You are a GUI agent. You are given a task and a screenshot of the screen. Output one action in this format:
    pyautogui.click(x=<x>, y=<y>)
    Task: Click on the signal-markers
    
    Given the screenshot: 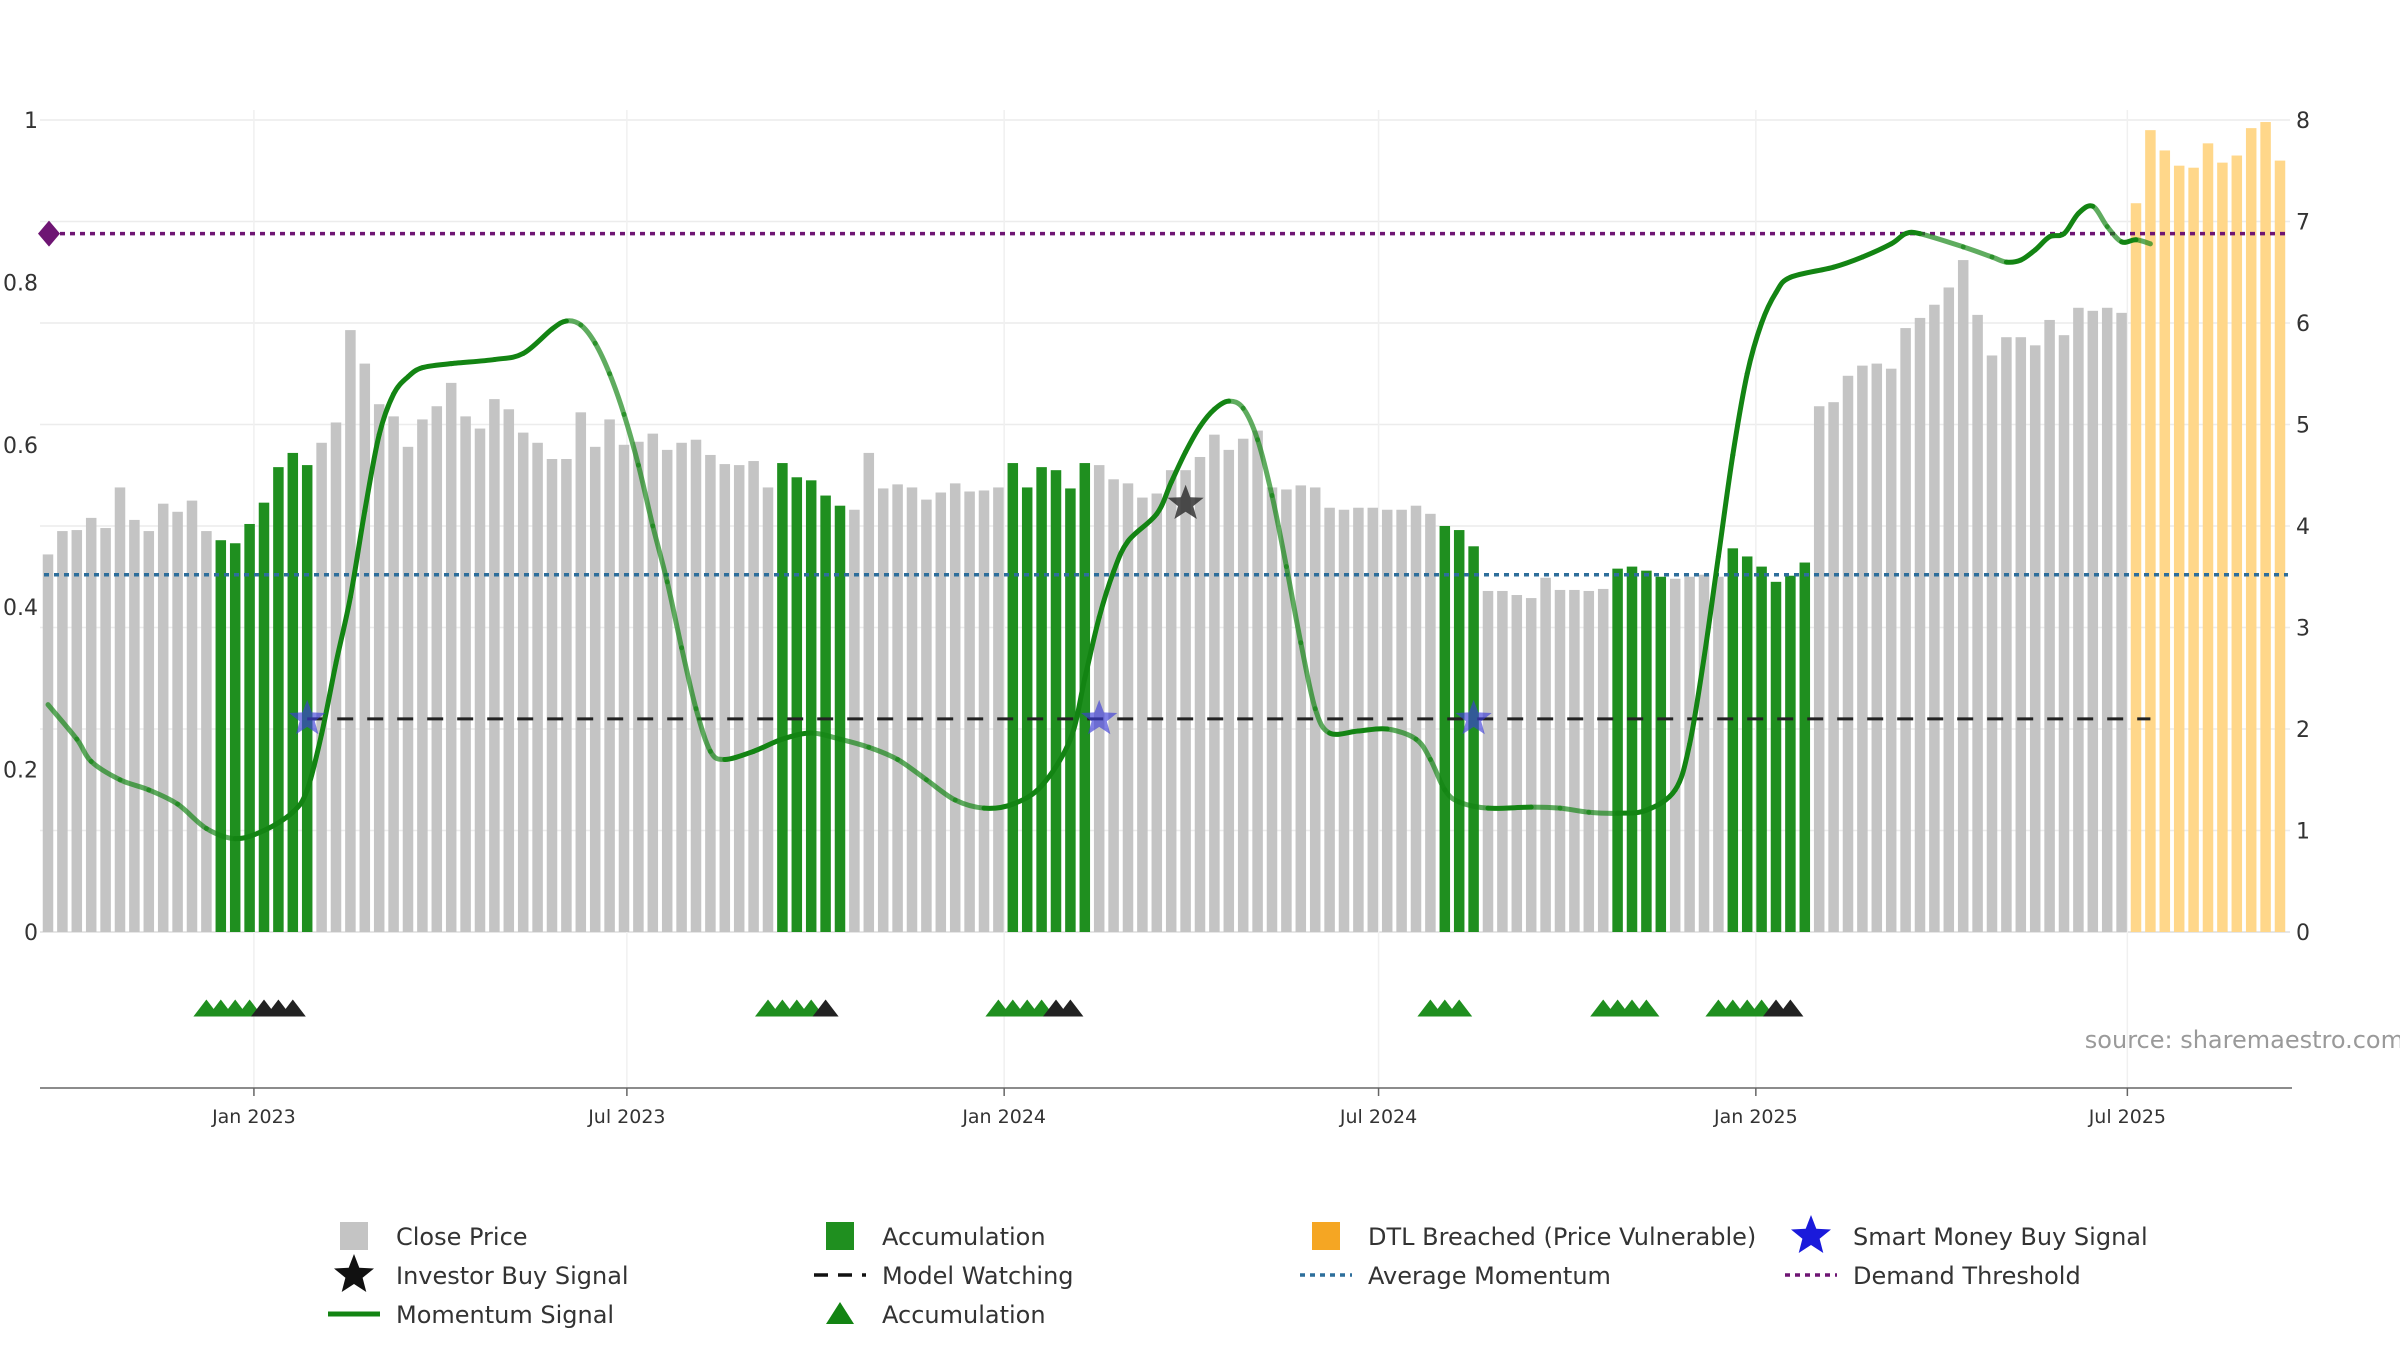 What is the action you would take?
    pyautogui.click(x=890, y=609)
    